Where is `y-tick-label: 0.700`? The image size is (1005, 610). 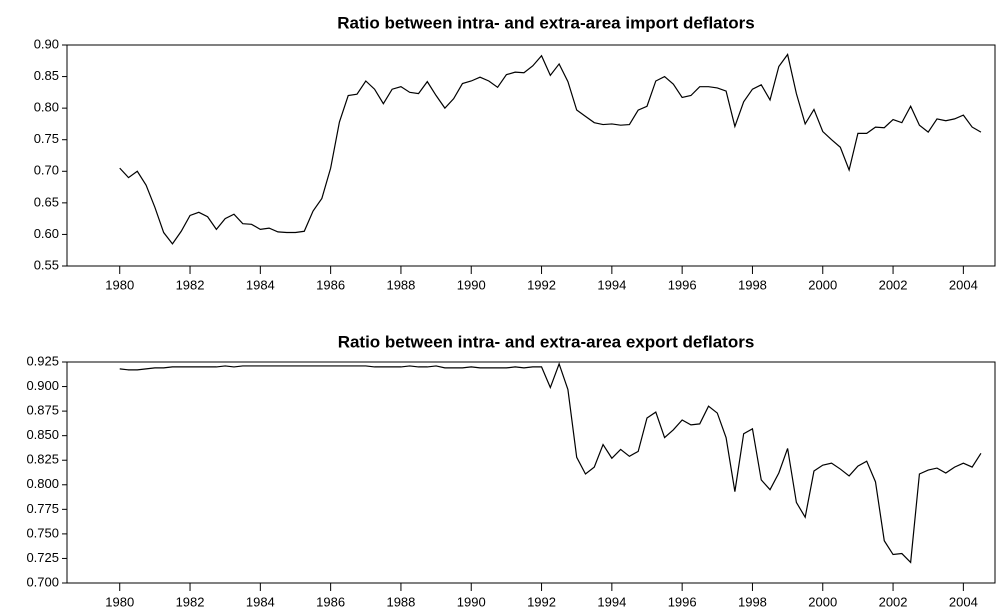
y-tick-label: 0.700 is located at coordinates (42, 581).